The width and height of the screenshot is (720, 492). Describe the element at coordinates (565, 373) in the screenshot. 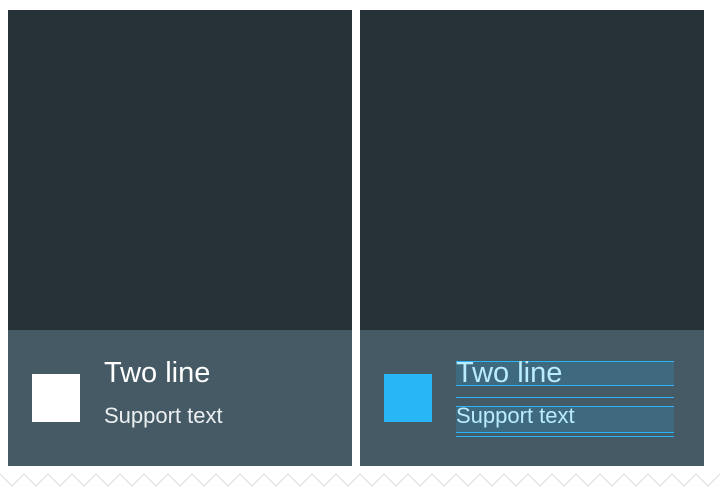

I see `title-guide-box` at that location.